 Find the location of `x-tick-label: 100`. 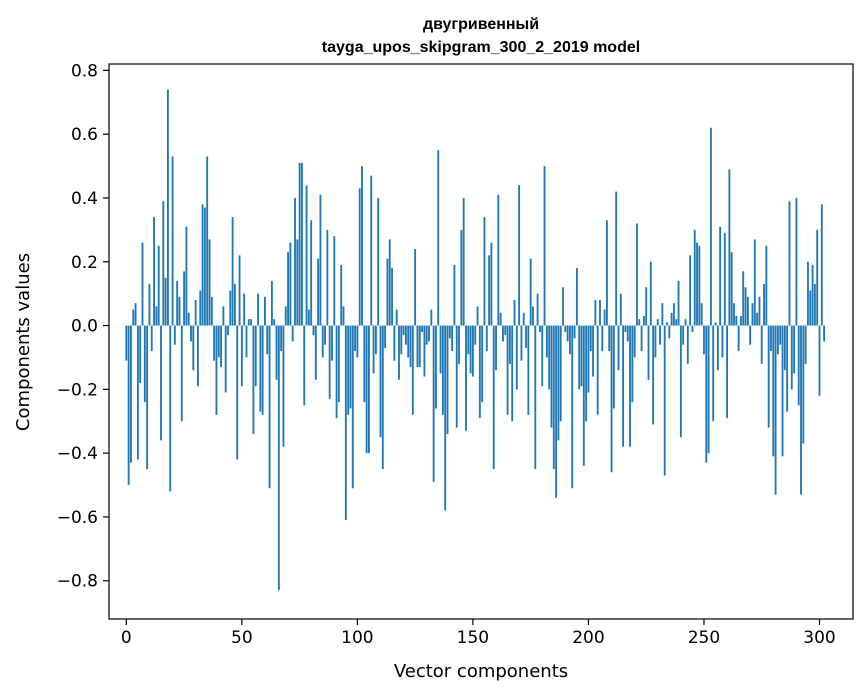

x-tick-label: 100 is located at coordinates (357, 638).